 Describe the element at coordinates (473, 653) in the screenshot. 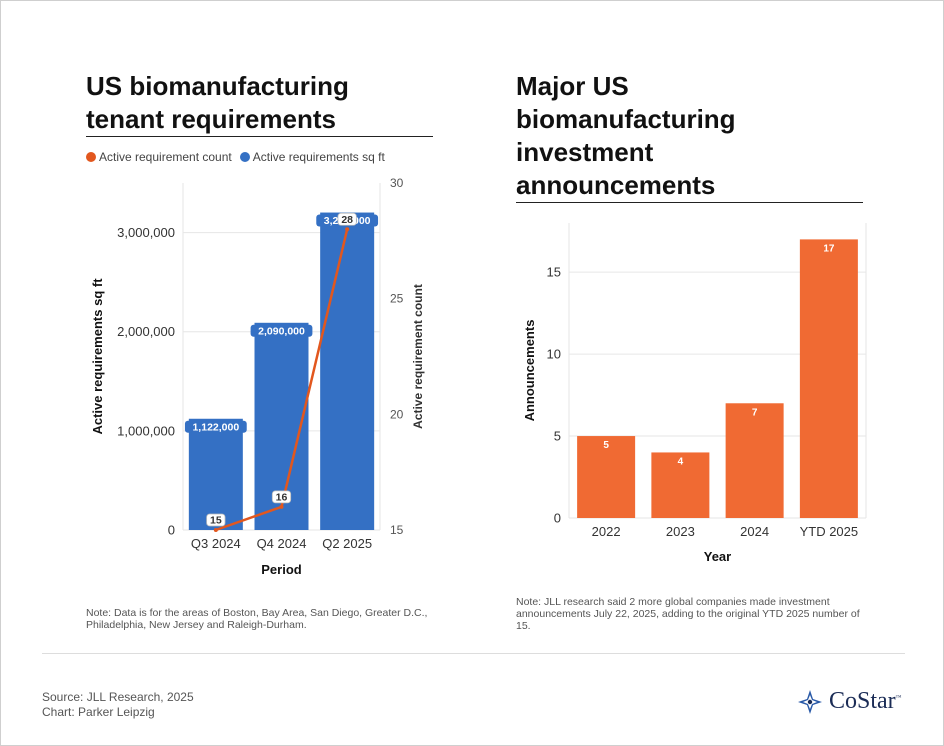

I see `footer-divider` at that location.